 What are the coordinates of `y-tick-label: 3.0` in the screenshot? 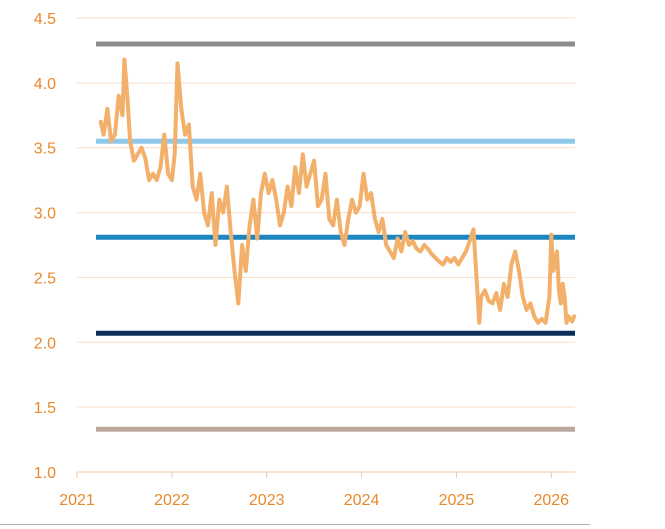 It's located at (45, 214).